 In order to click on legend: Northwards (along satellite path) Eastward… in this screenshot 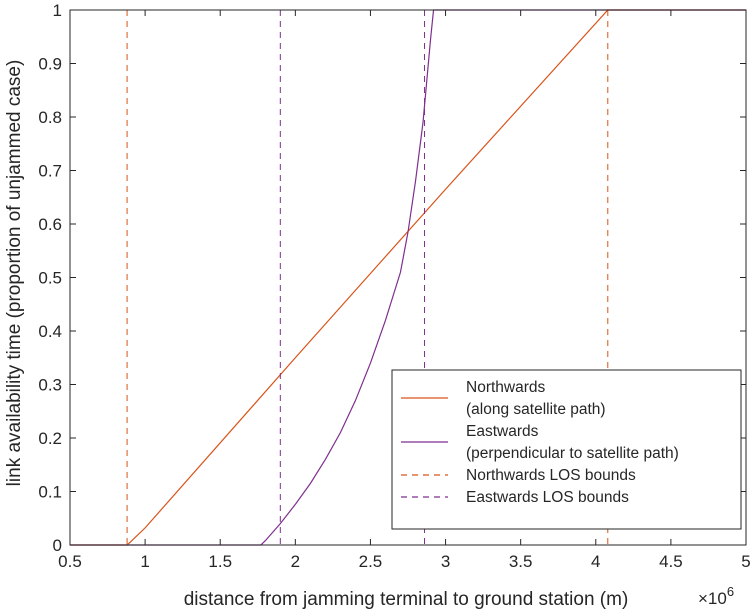, I will do `click(566, 449)`.